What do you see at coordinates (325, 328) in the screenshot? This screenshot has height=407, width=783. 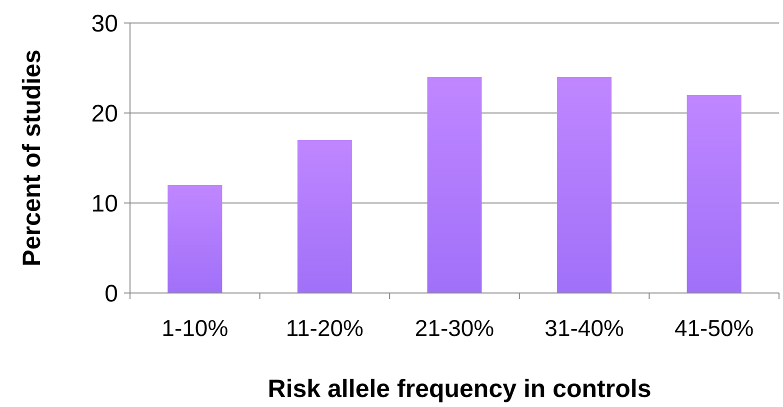 I see `x-tick-label: 11-20%` at bounding box center [325, 328].